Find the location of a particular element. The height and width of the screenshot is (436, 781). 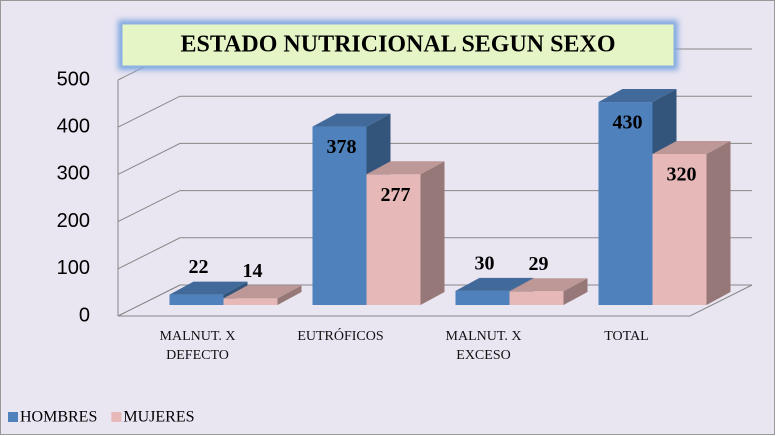

title-box is located at coordinates (398, 45).